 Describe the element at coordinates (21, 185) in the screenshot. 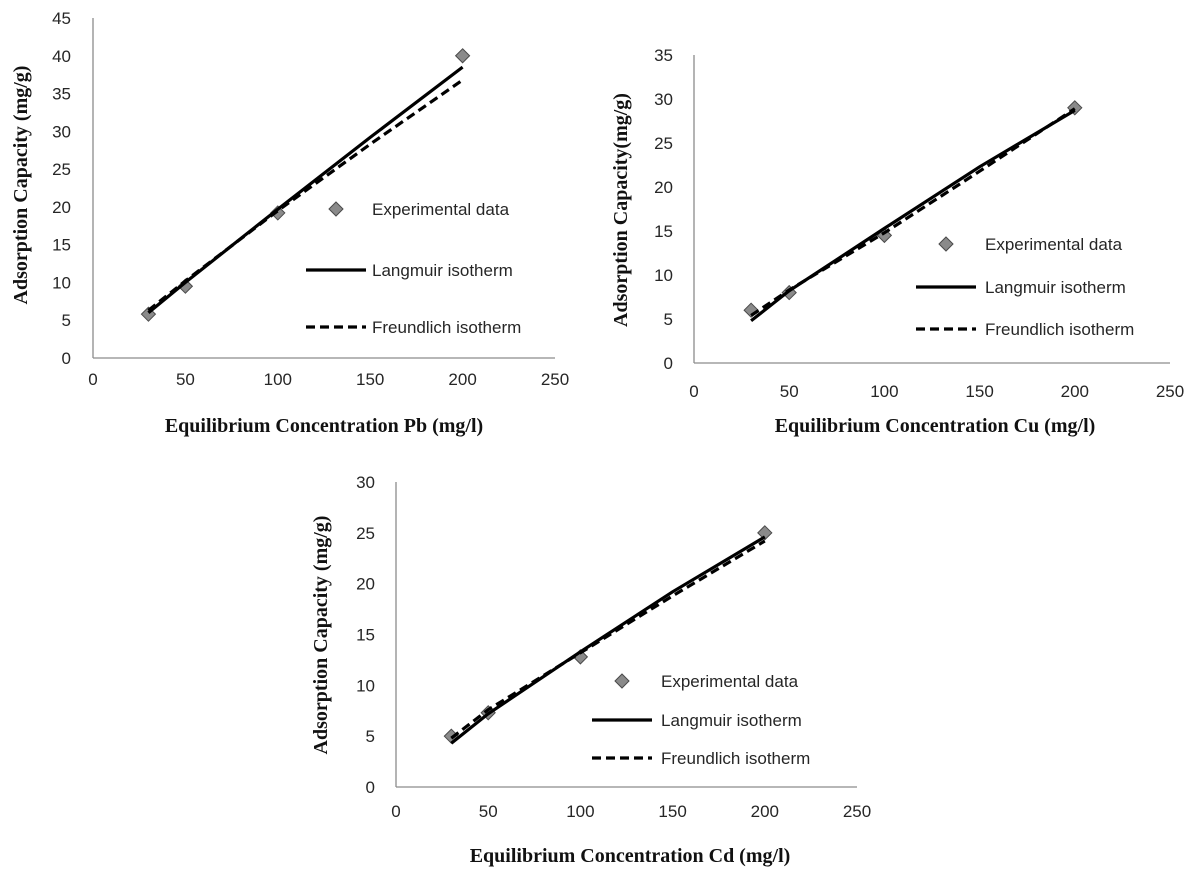

I see `pb-y-axis-title: Adsorption Capacity (mg/g)` at that location.